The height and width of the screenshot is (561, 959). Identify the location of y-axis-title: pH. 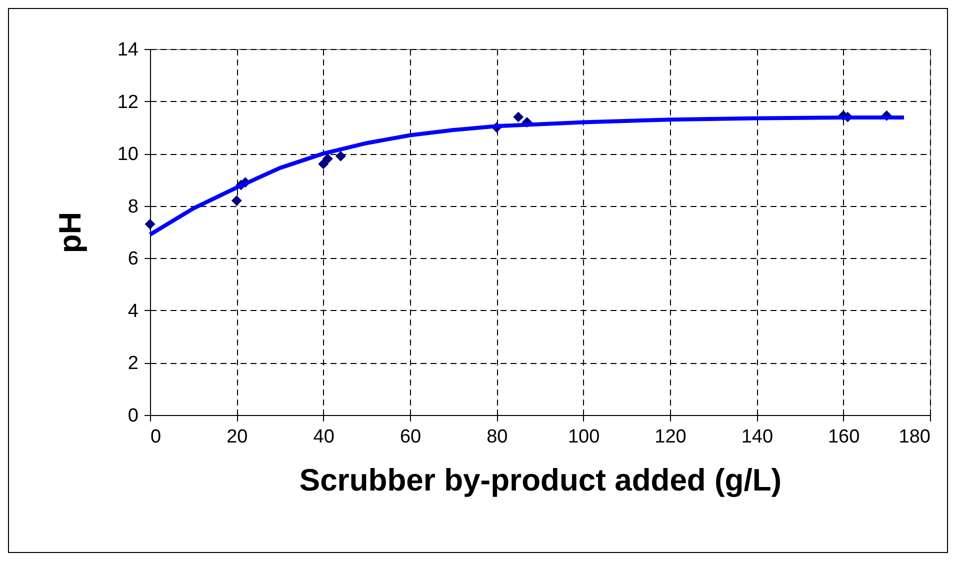
(70, 233).